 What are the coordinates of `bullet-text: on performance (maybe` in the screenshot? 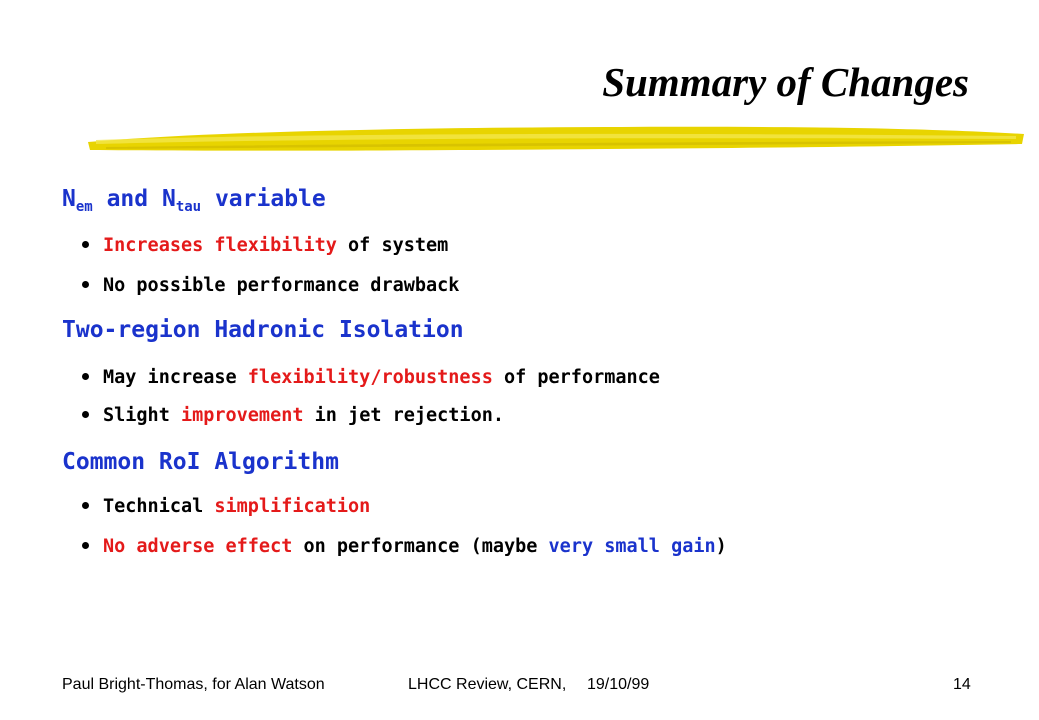 It's located at (420, 546).